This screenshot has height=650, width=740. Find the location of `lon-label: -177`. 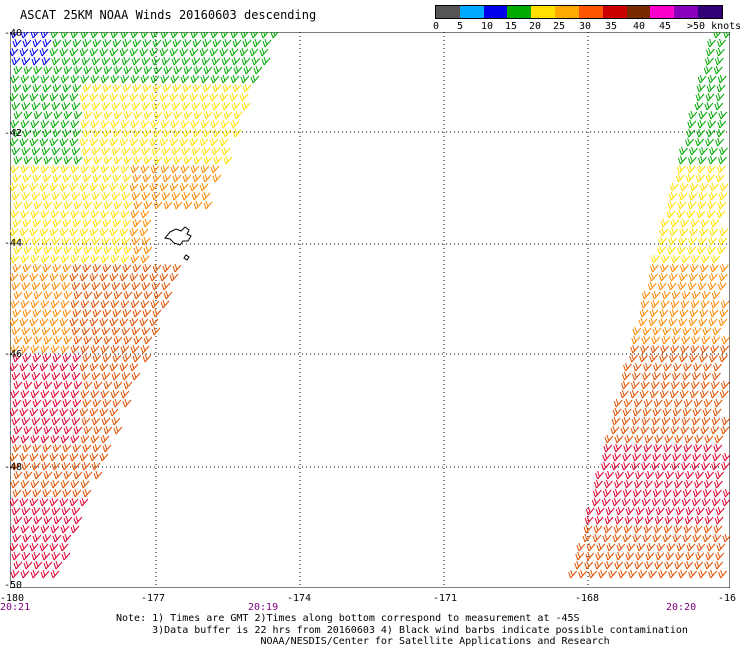

lon-label: -177 is located at coordinates (153, 598).